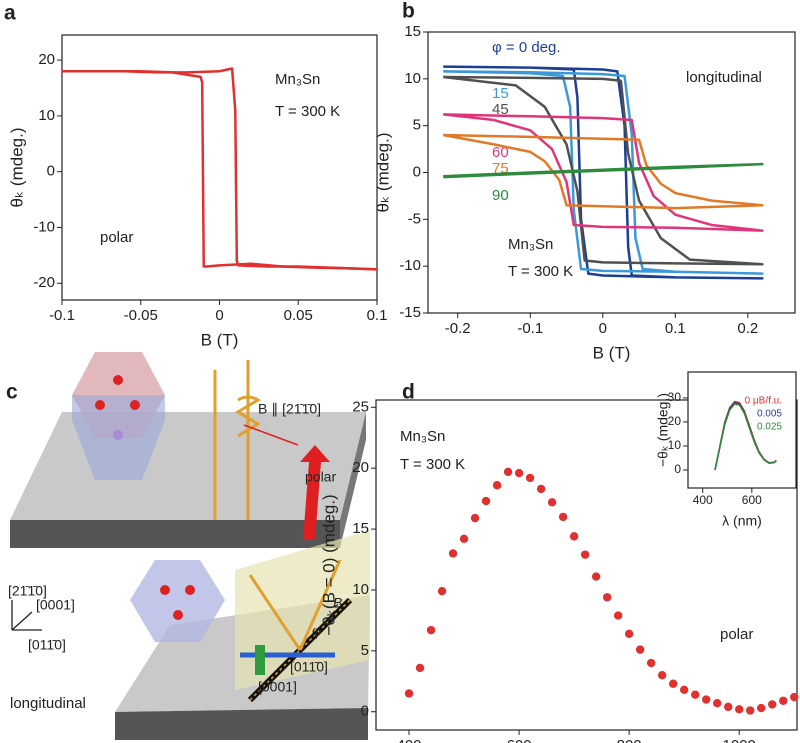 The image size is (800, 743). What do you see at coordinates (177, 601) in the screenshot?
I see `crystal-hexagon` at bounding box center [177, 601].